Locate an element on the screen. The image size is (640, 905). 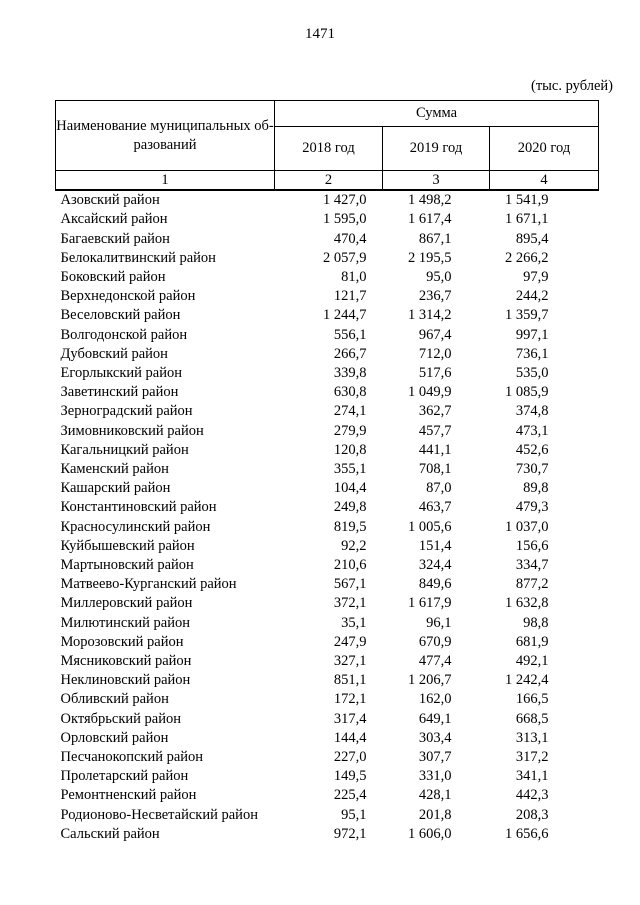
value-2020-cell: 244,2 is located at coordinates (532, 296).